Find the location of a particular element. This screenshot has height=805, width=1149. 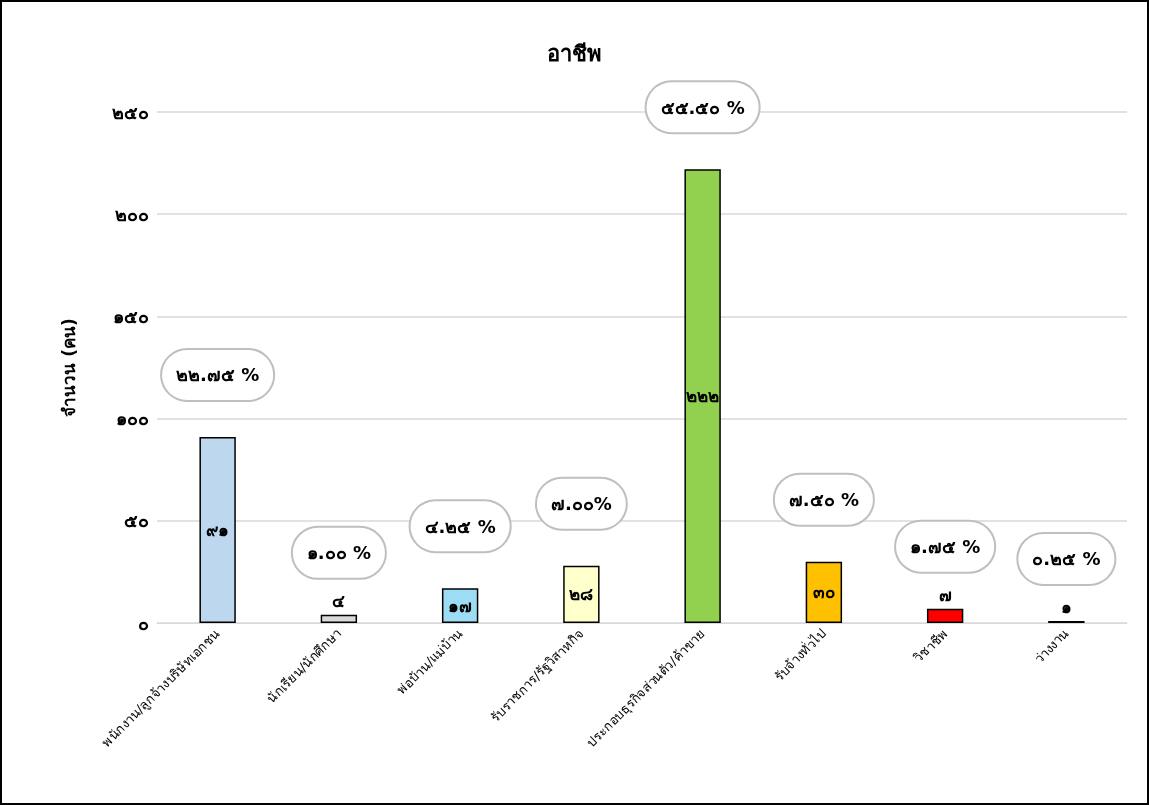

y-tick-label: ๒๐๐ is located at coordinates (132, 214).